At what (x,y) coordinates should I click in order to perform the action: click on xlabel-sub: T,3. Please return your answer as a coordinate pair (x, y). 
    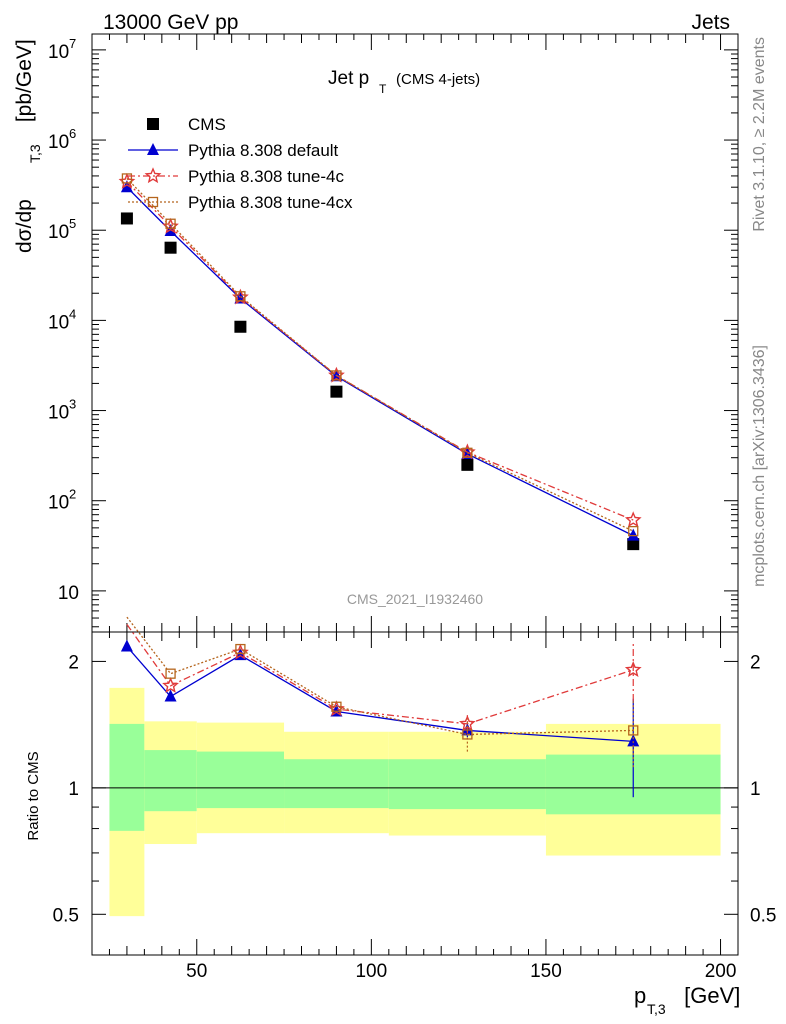
    Looking at the image, I should click on (656, 1009).